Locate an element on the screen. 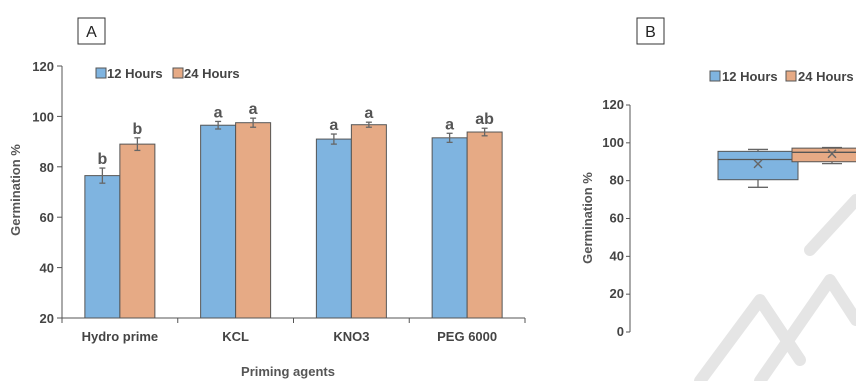  legend-a: 12 Hours 24 Hours is located at coordinates (167, 73).